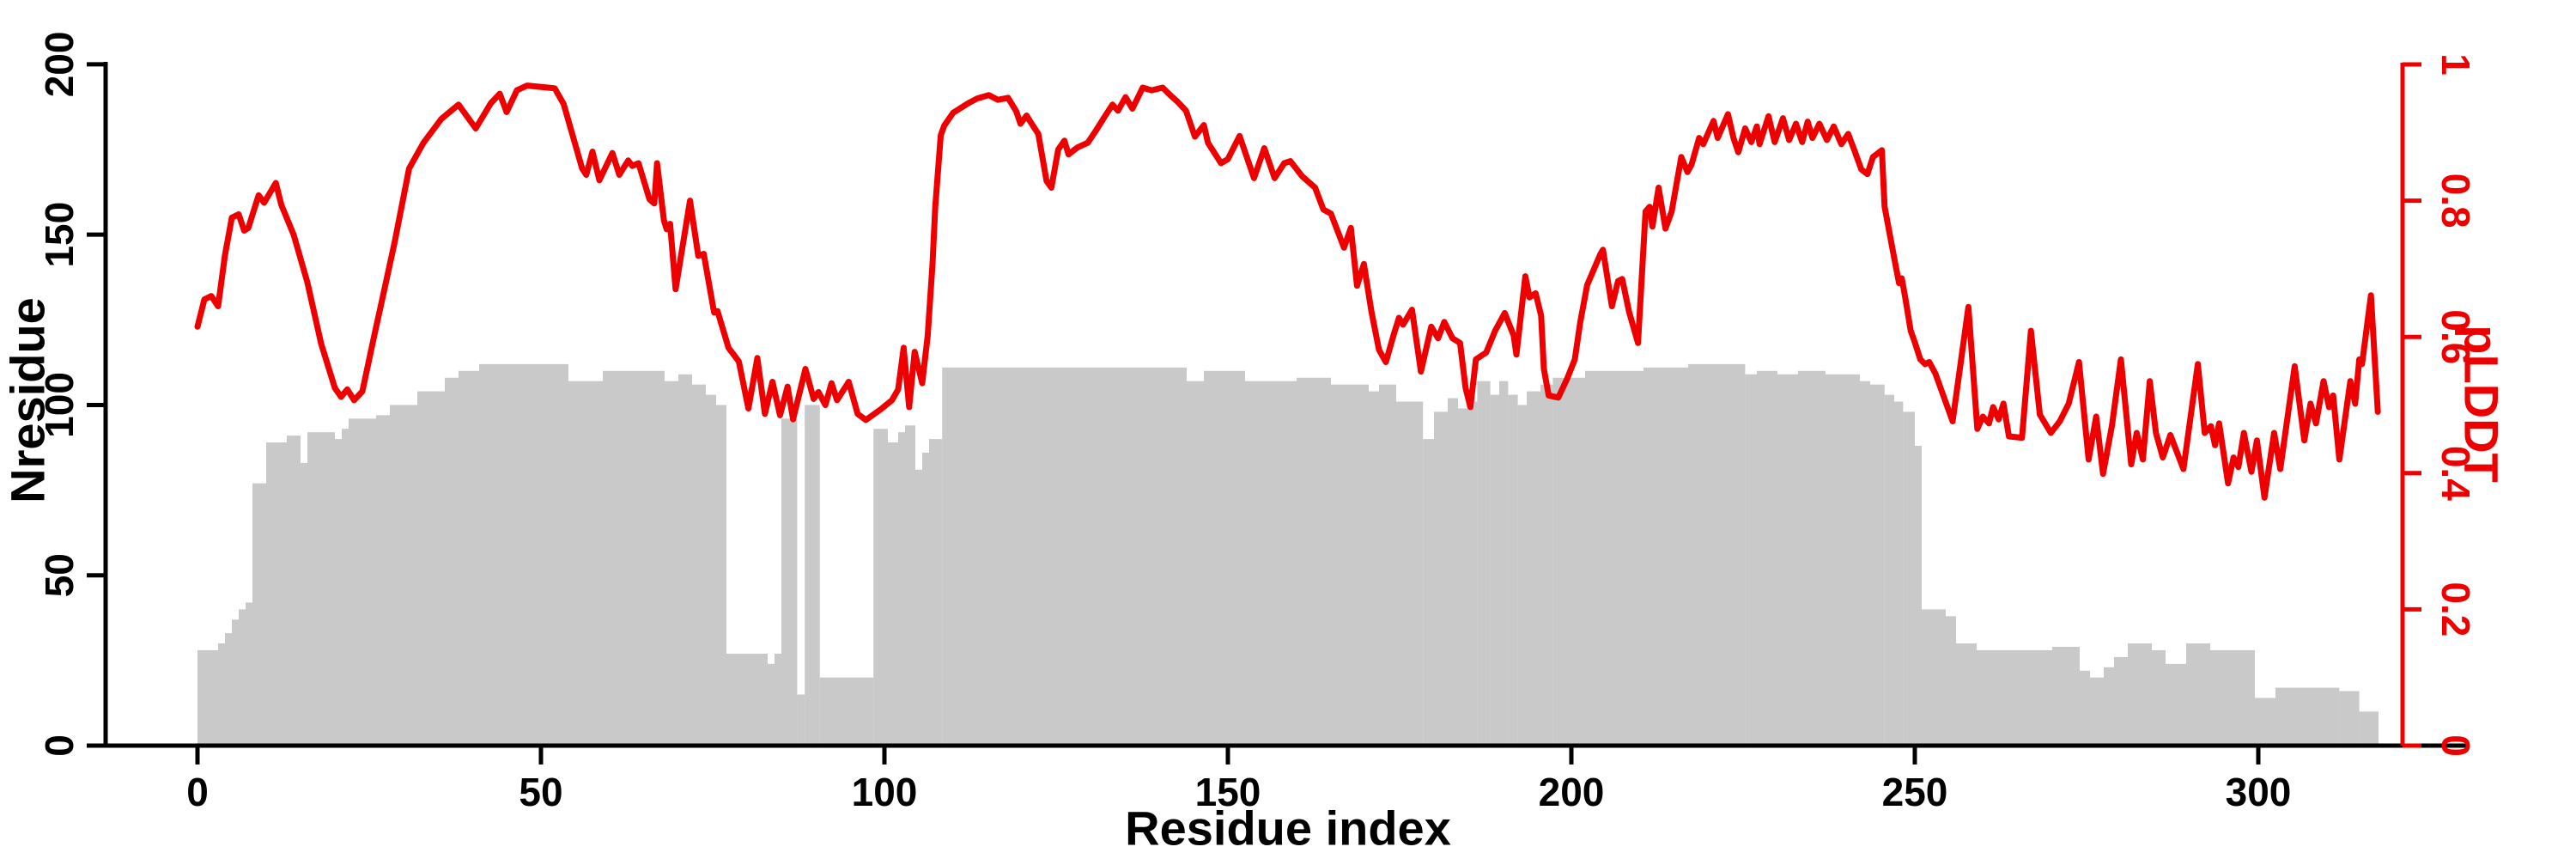 This screenshot has width=2576, height=859. What do you see at coordinates (2456, 473) in the screenshot?
I see `y-axis-right-tick-label: 0.4` at bounding box center [2456, 473].